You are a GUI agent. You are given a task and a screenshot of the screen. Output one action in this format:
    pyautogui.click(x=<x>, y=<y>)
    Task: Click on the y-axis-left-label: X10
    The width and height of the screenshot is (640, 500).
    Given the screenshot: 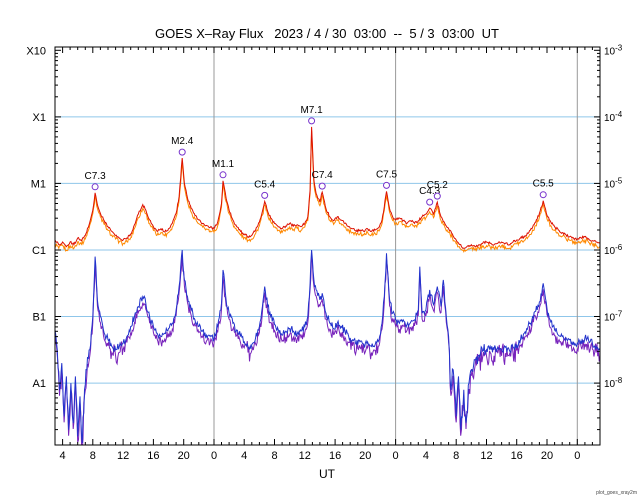 What is the action you would take?
    pyautogui.click(x=36, y=51)
    